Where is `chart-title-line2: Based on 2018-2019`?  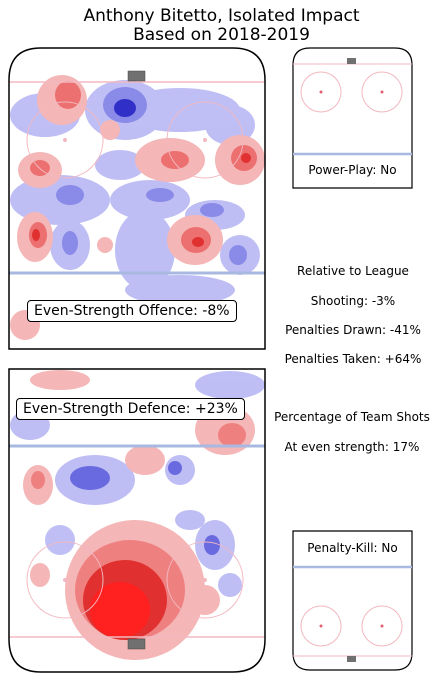
chart-title-line2: Based on 2018-2019 is located at coordinates (221, 35).